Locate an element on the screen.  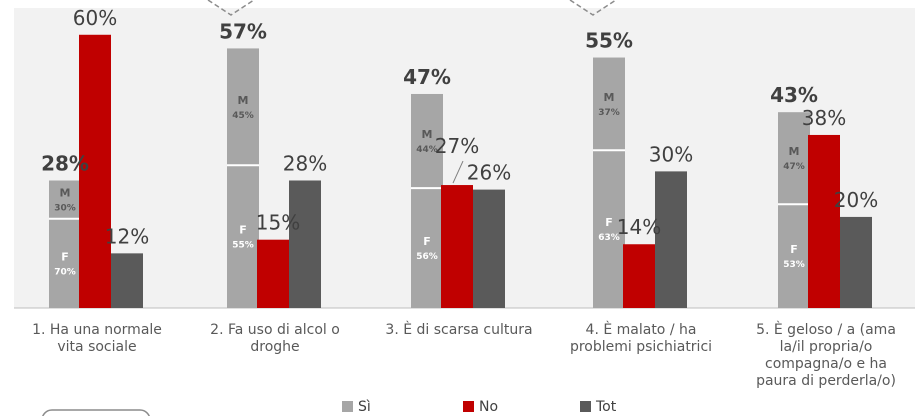
value-label-tot: 12% is located at coordinates (127, 236).